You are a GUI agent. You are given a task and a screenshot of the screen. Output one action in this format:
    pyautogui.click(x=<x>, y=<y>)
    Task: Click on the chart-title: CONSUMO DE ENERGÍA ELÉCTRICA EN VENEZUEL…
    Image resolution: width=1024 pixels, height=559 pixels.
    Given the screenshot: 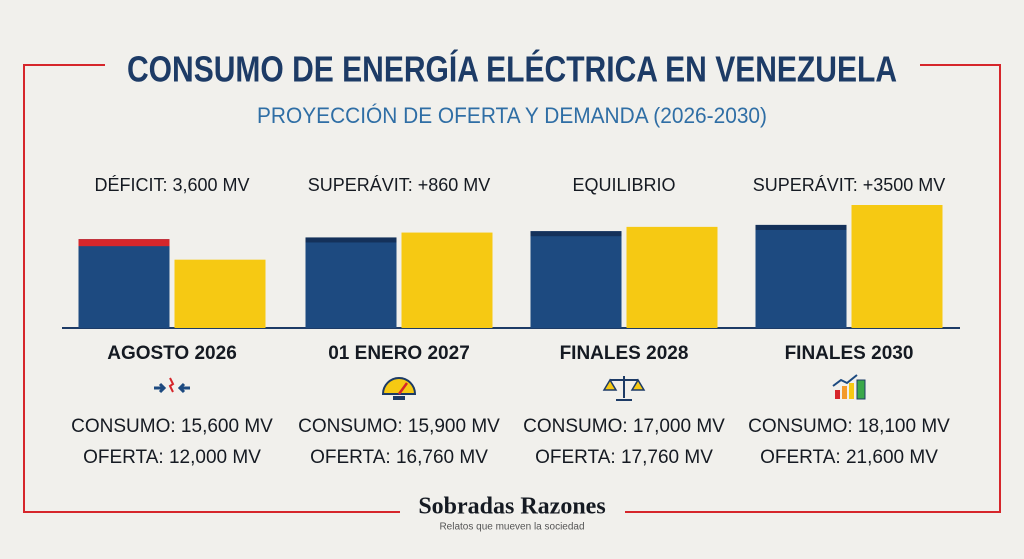 What is the action you would take?
    pyautogui.click(x=512, y=69)
    